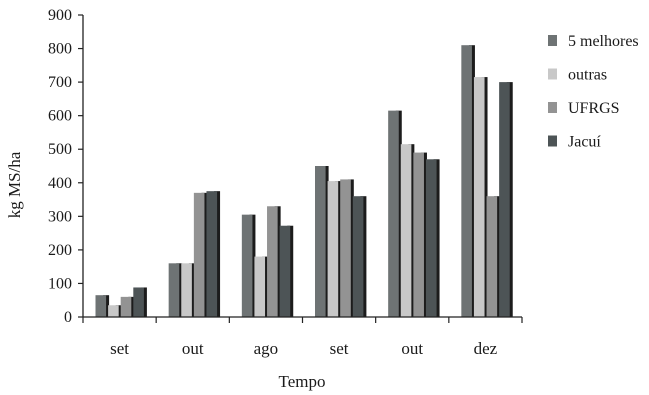 The width and height of the screenshot is (649, 395). Describe the element at coordinates (68, 317) in the screenshot. I see `y-tick-label: 0` at that location.